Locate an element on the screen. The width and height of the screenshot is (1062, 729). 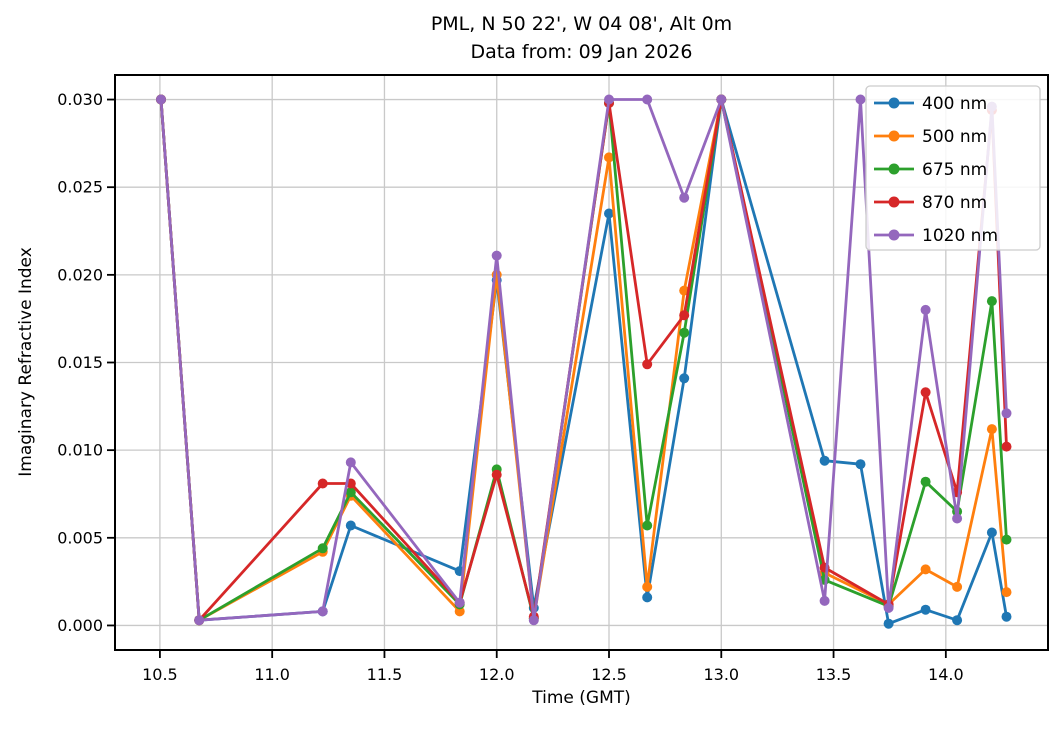
legend-item-675-nm: 675 nm is located at coordinates (930, 170).